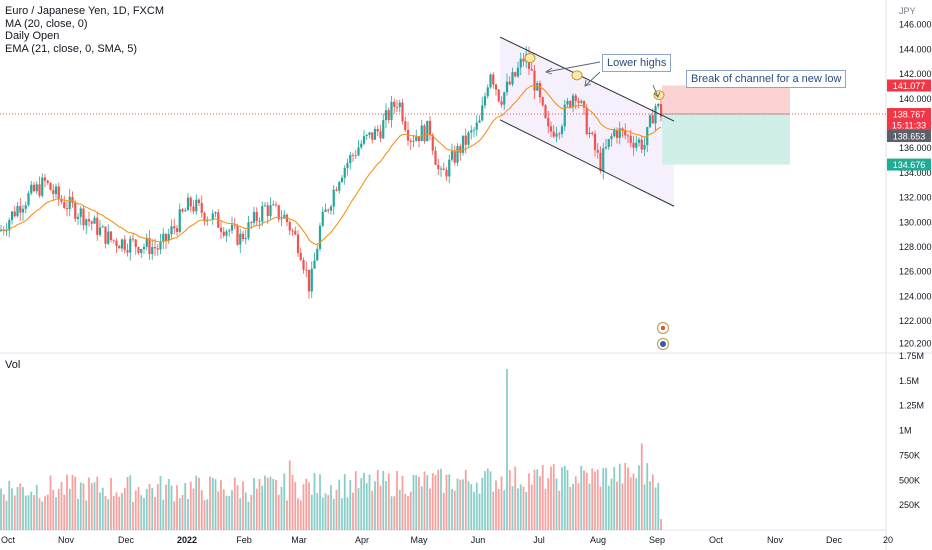  Describe the element at coordinates (46, 23) in the screenshot. I see `ma-indicator-label: MA (20, close, 0)` at that location.